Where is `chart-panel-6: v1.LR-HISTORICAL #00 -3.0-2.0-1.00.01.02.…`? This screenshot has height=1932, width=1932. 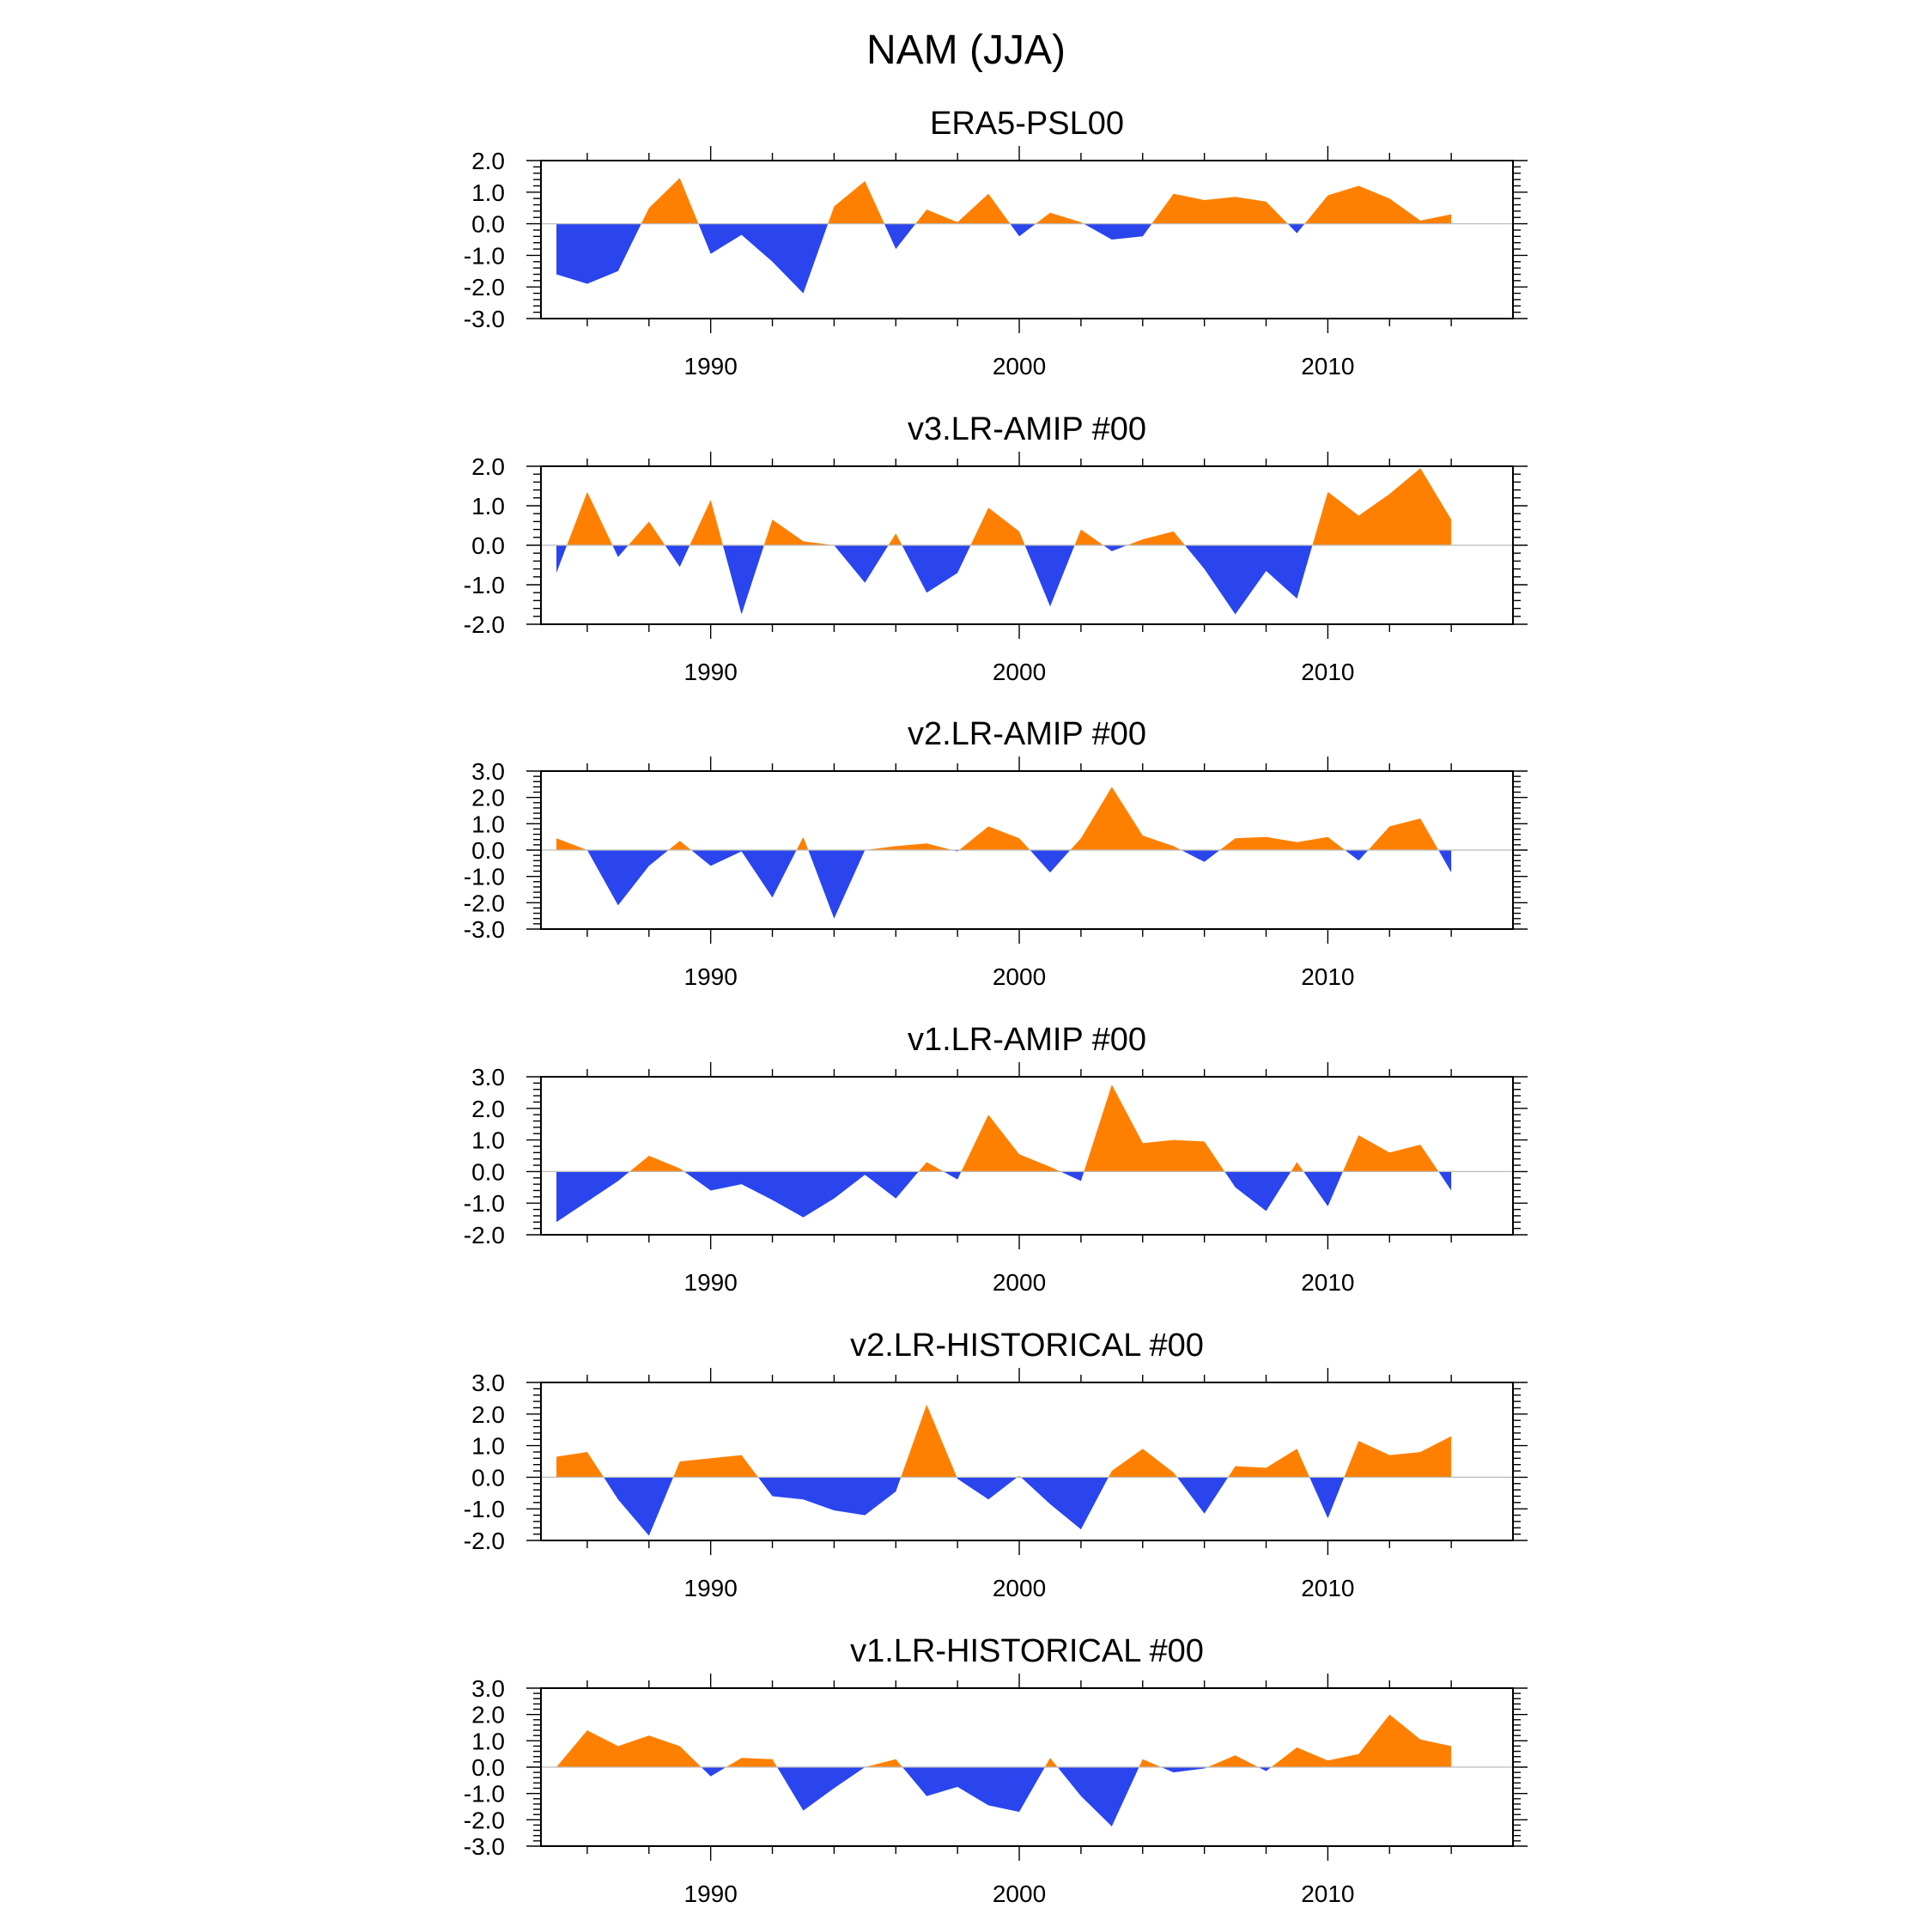 chart-panel-6: v1.LR-HISTORICAL #00 -3.0-2.0-1.00.01.02.… is located at coordinates (996, 1770).